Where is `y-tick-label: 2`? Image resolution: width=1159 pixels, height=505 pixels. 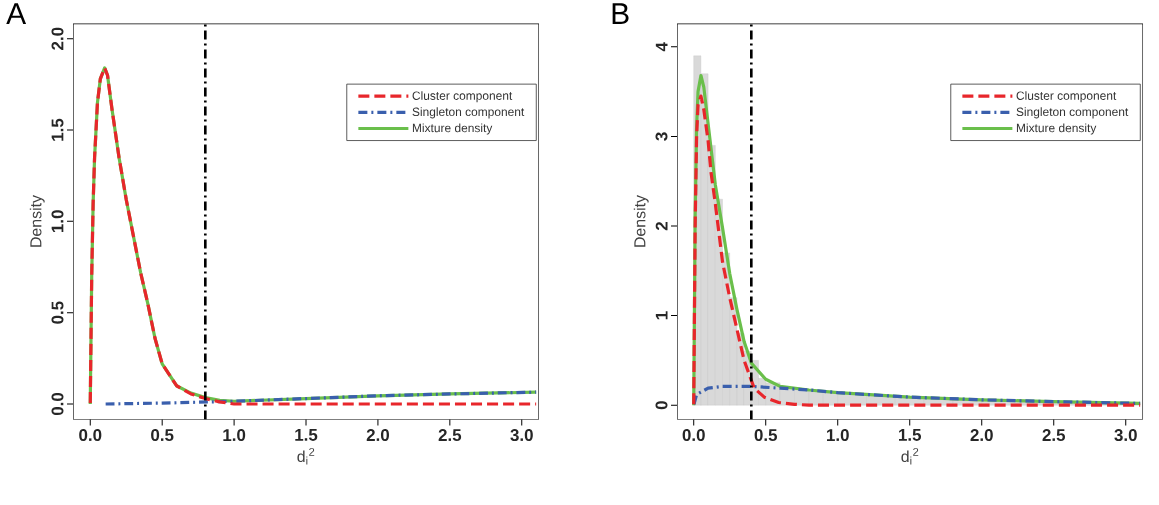
y-tick-label: 2 is located at coordinates (661, 226).